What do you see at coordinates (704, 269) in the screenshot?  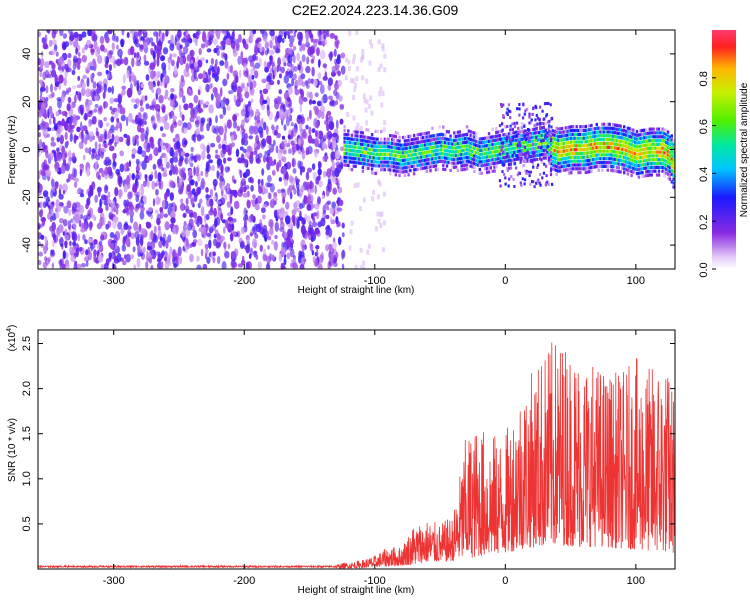 I see `colorbar-tick-label: 0.0` at bounding box center [704, 269].